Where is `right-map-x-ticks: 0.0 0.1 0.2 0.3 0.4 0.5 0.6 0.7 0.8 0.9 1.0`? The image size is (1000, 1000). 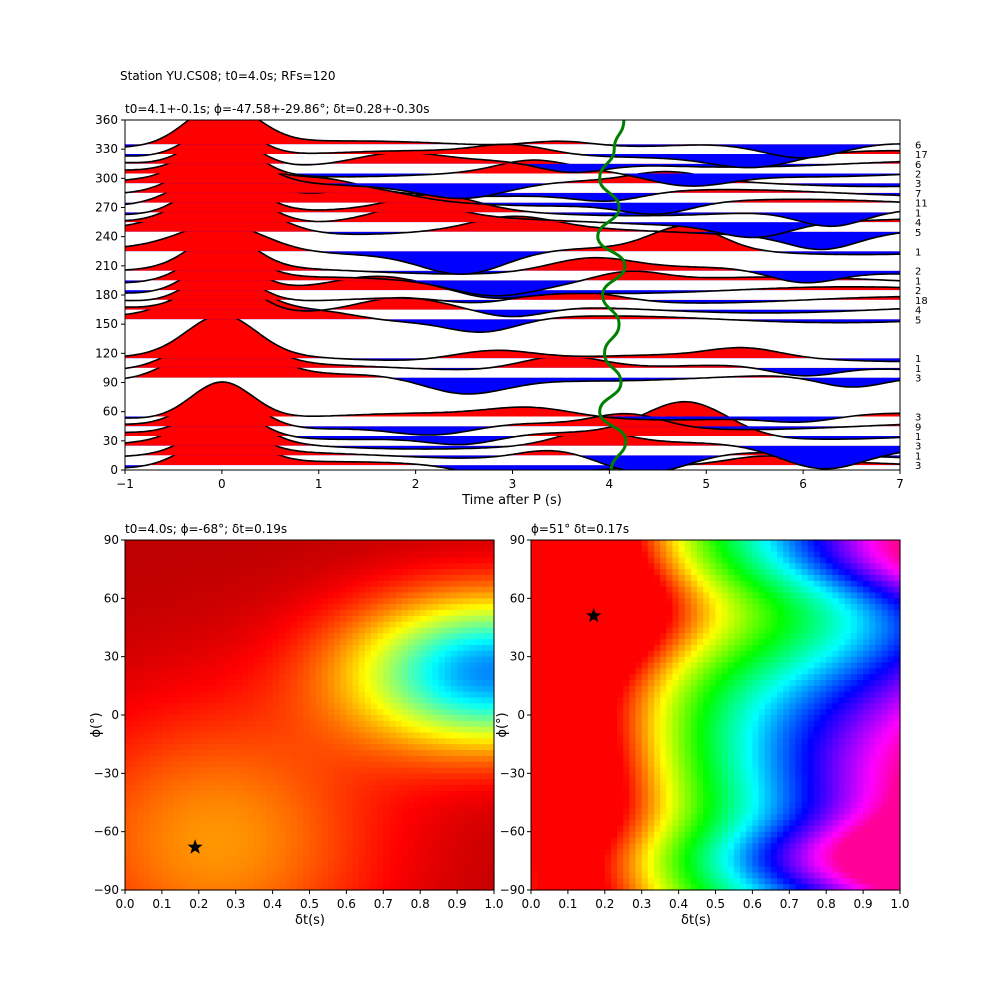 right-map-x-ticks: 0.0 0.1 0.2 0.3 0.4 0.5 0.6 0.7 0.8 0.9 1.0 is located at coordinates (715, 900).